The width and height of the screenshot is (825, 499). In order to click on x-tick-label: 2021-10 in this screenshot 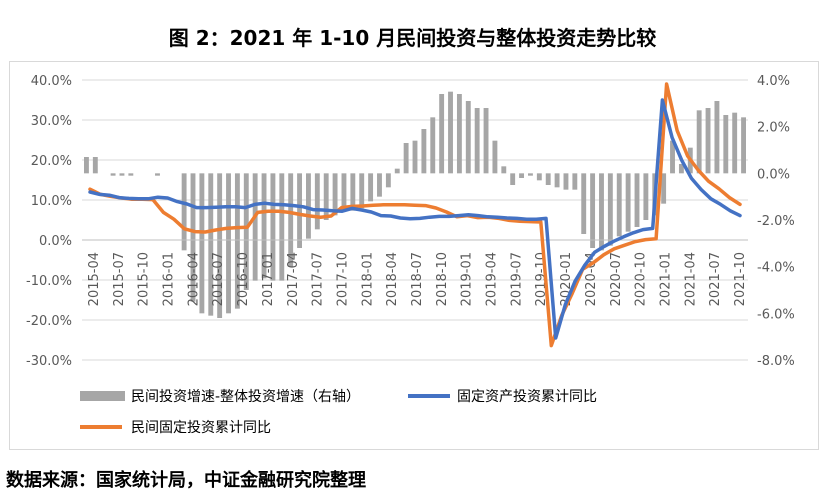, I will do `click(740, 279)`.